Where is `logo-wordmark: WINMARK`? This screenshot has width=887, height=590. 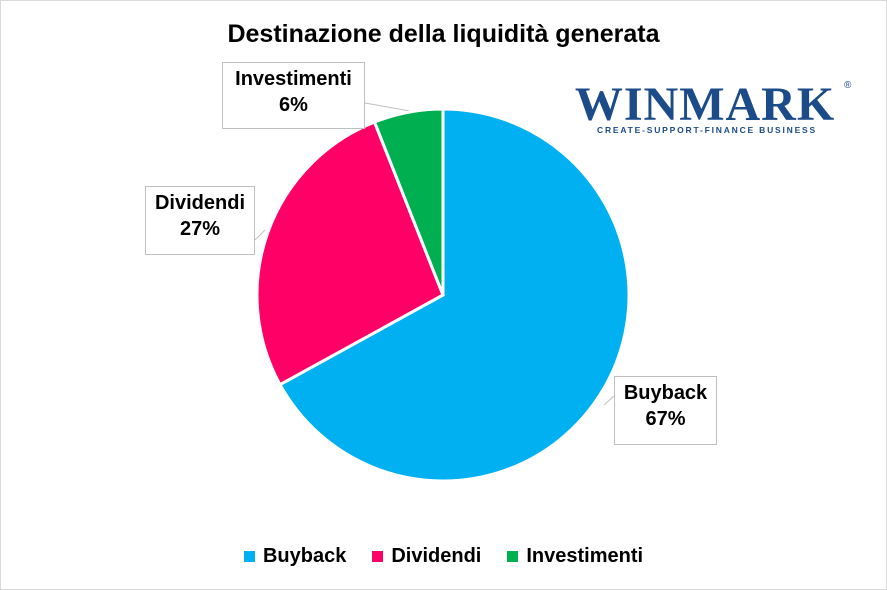 logo-wordmark: WINMARK is located at coordinates (705, 104).